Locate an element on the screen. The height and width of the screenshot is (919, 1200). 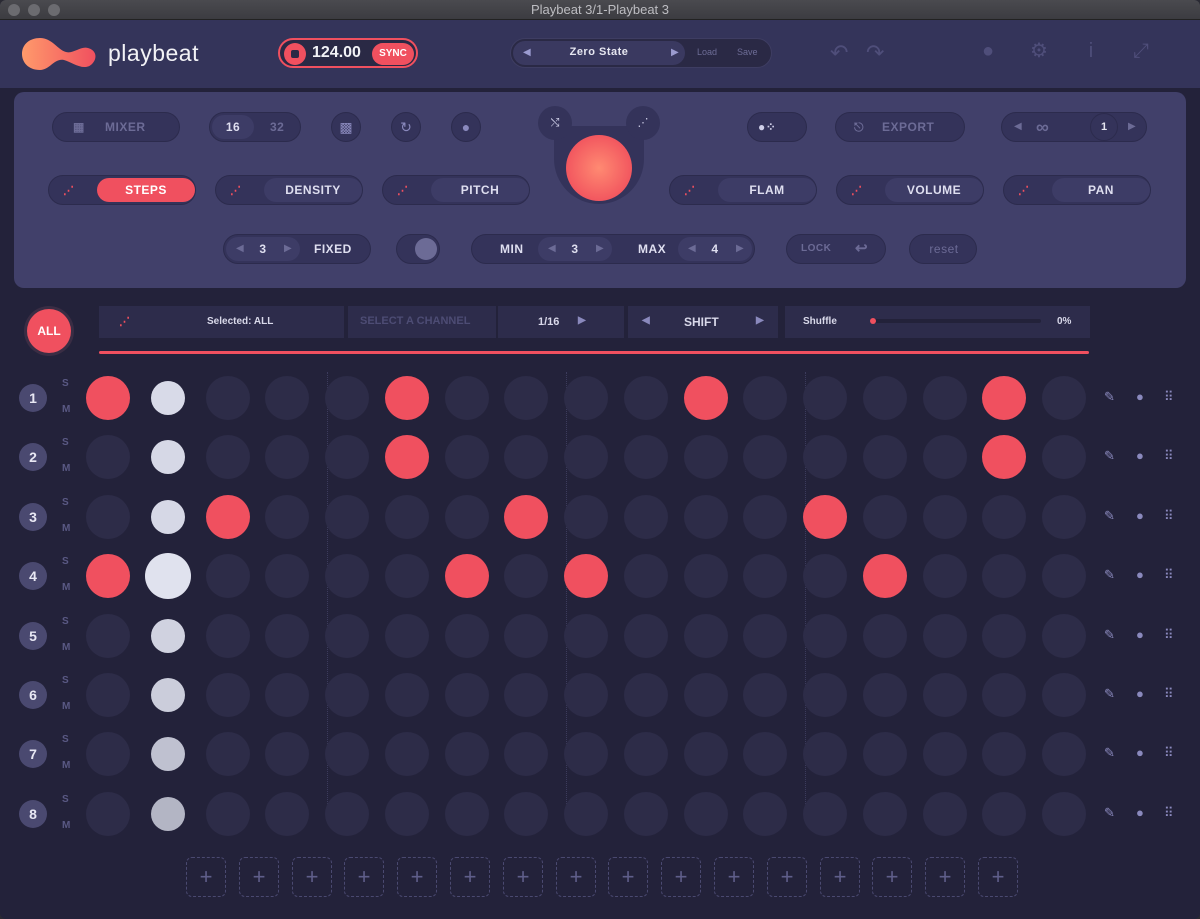
gear-icon: ⚙ is located at coordinates (1039, 51).